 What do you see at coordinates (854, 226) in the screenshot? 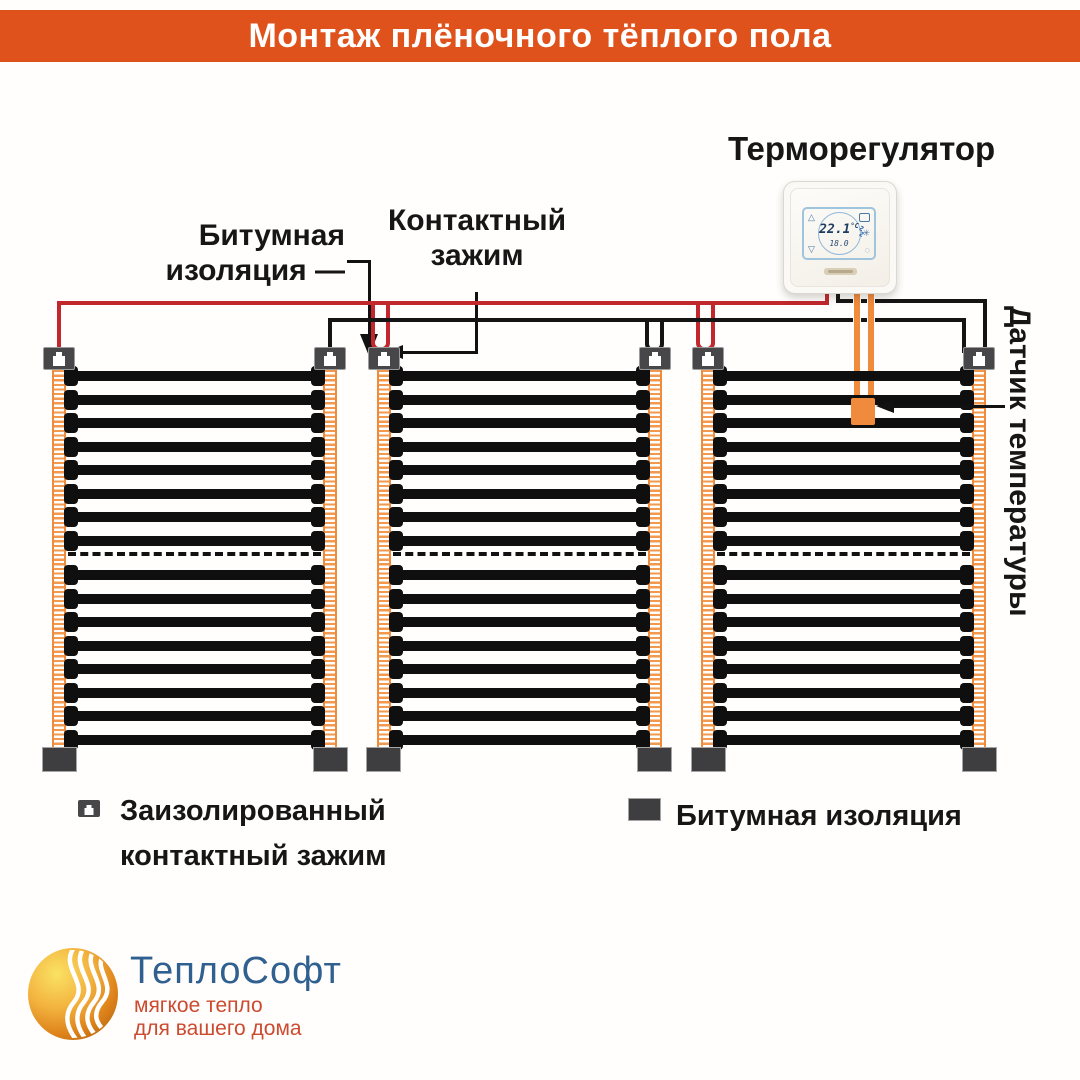
I see `lcd-temp-unit: °C` at bounding box center [854, 226].